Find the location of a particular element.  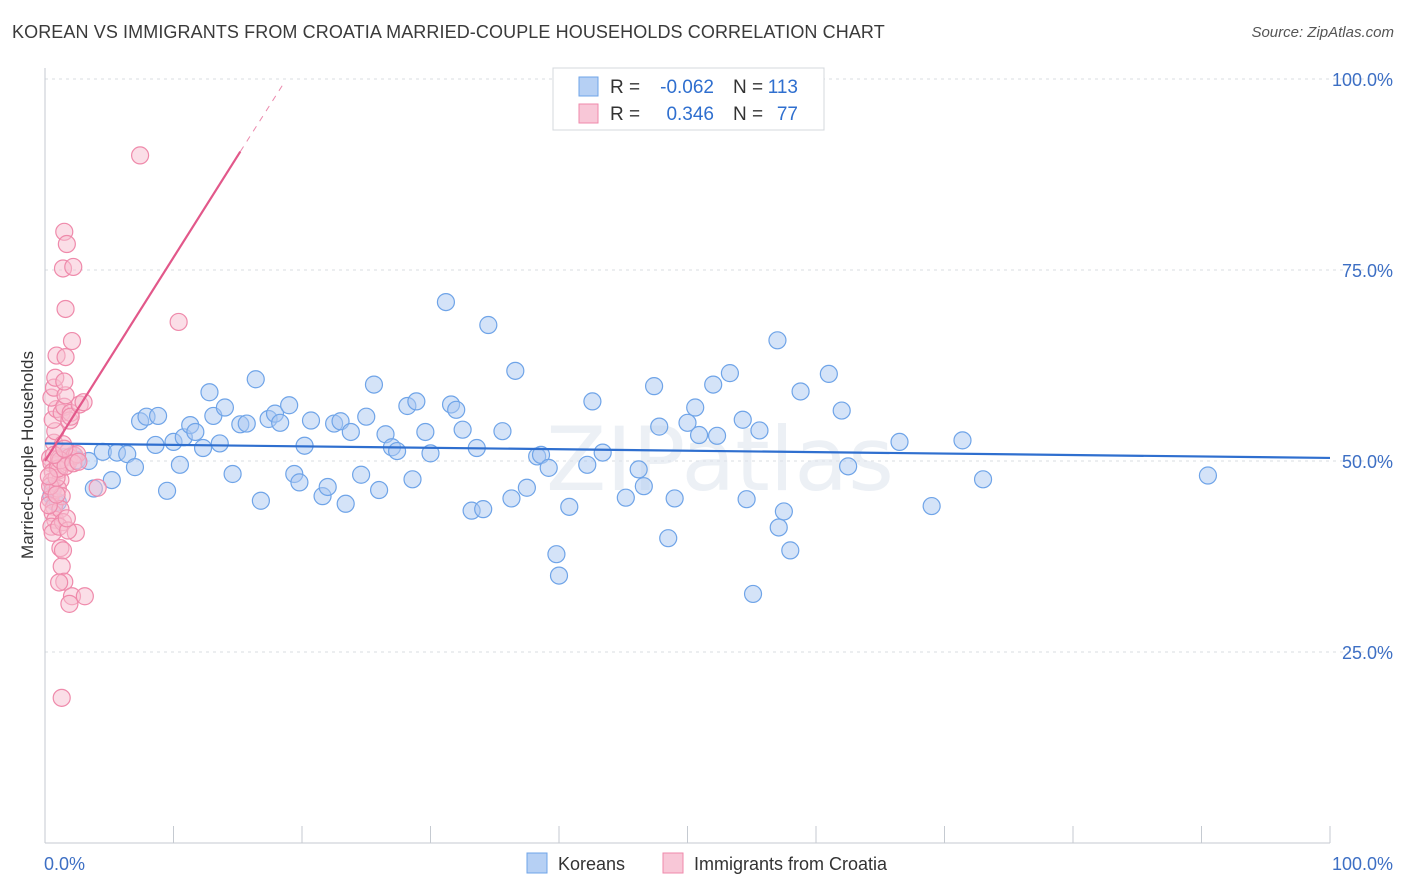

legend: Koreans Immigrants from Croatia is located at coordinates (707, 863).